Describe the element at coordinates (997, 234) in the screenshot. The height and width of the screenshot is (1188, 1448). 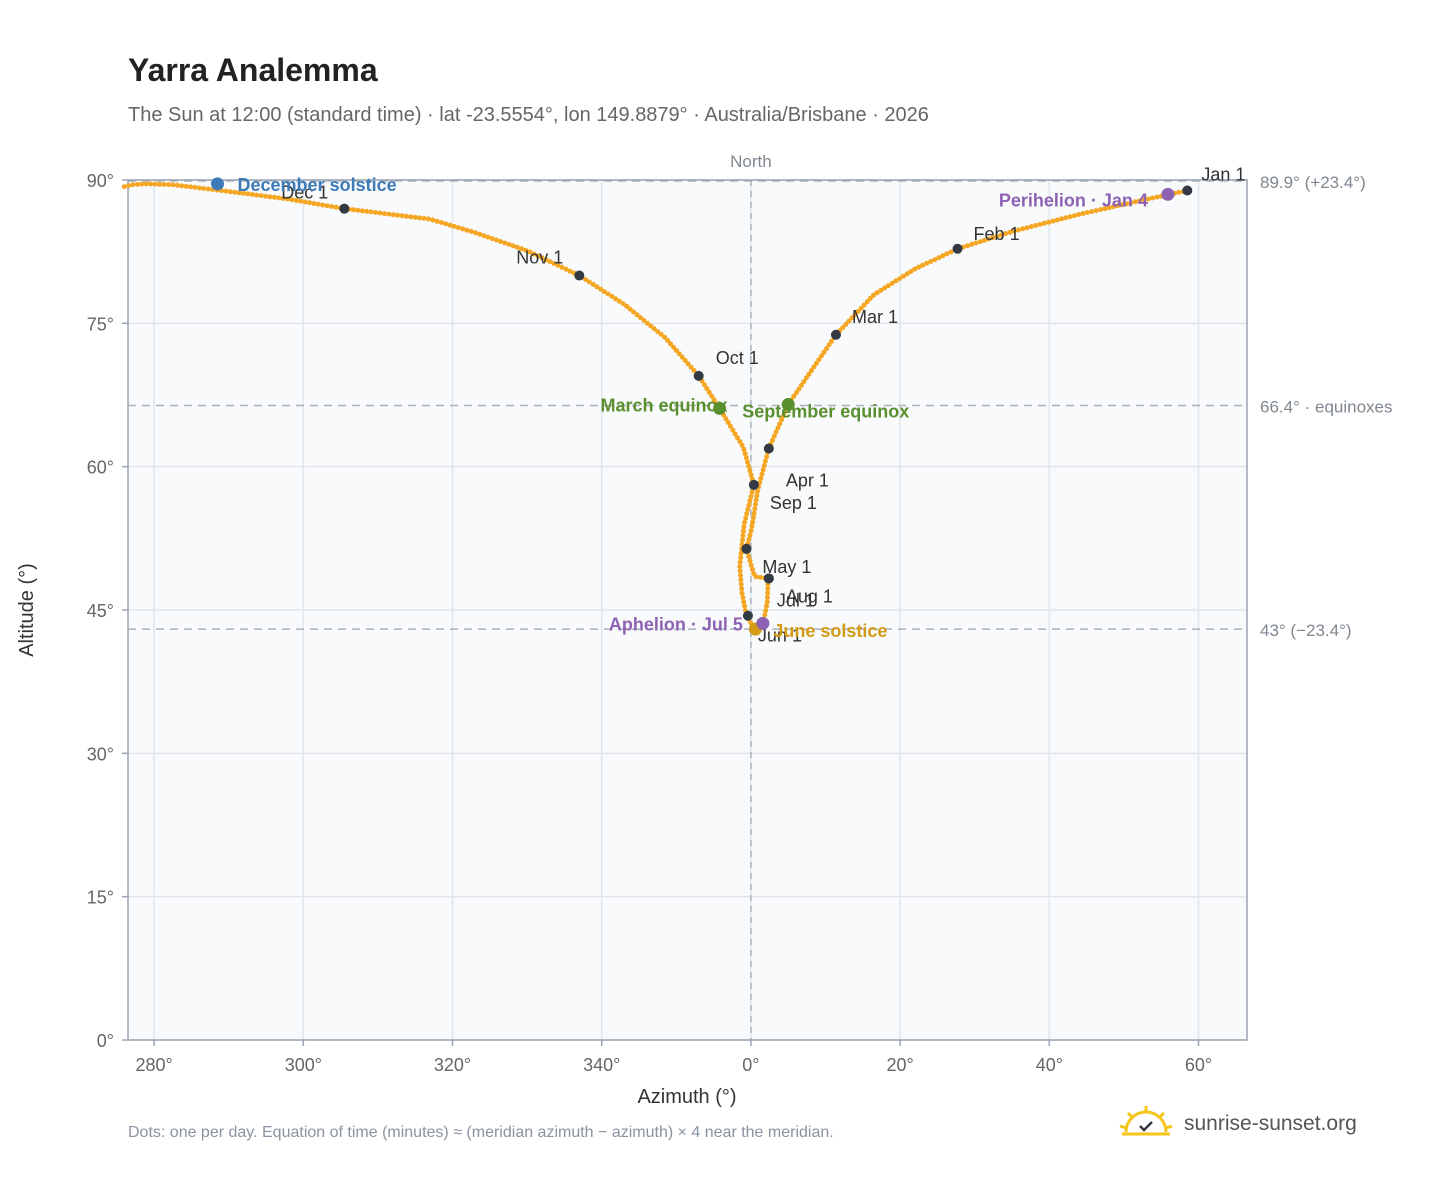
I see `month-label: Feb 1` at that location.